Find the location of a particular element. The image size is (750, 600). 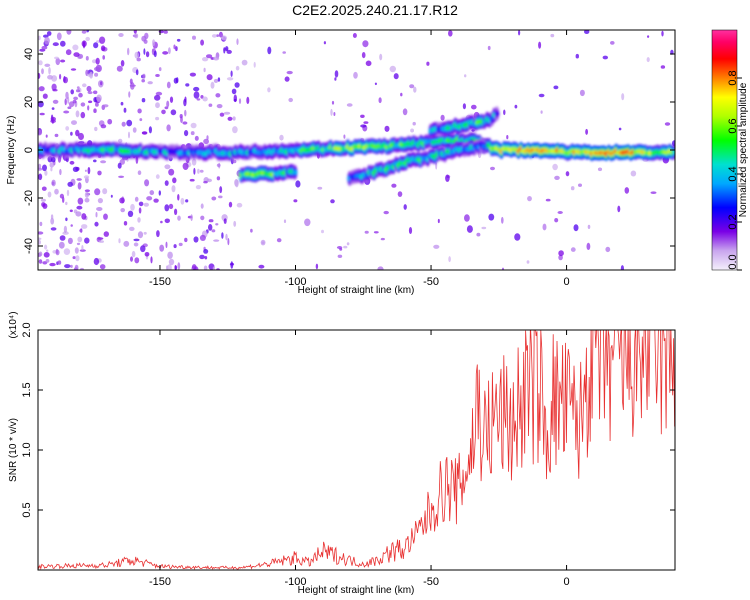

x-tick-label: -50 is located at coordinates (431, 282).